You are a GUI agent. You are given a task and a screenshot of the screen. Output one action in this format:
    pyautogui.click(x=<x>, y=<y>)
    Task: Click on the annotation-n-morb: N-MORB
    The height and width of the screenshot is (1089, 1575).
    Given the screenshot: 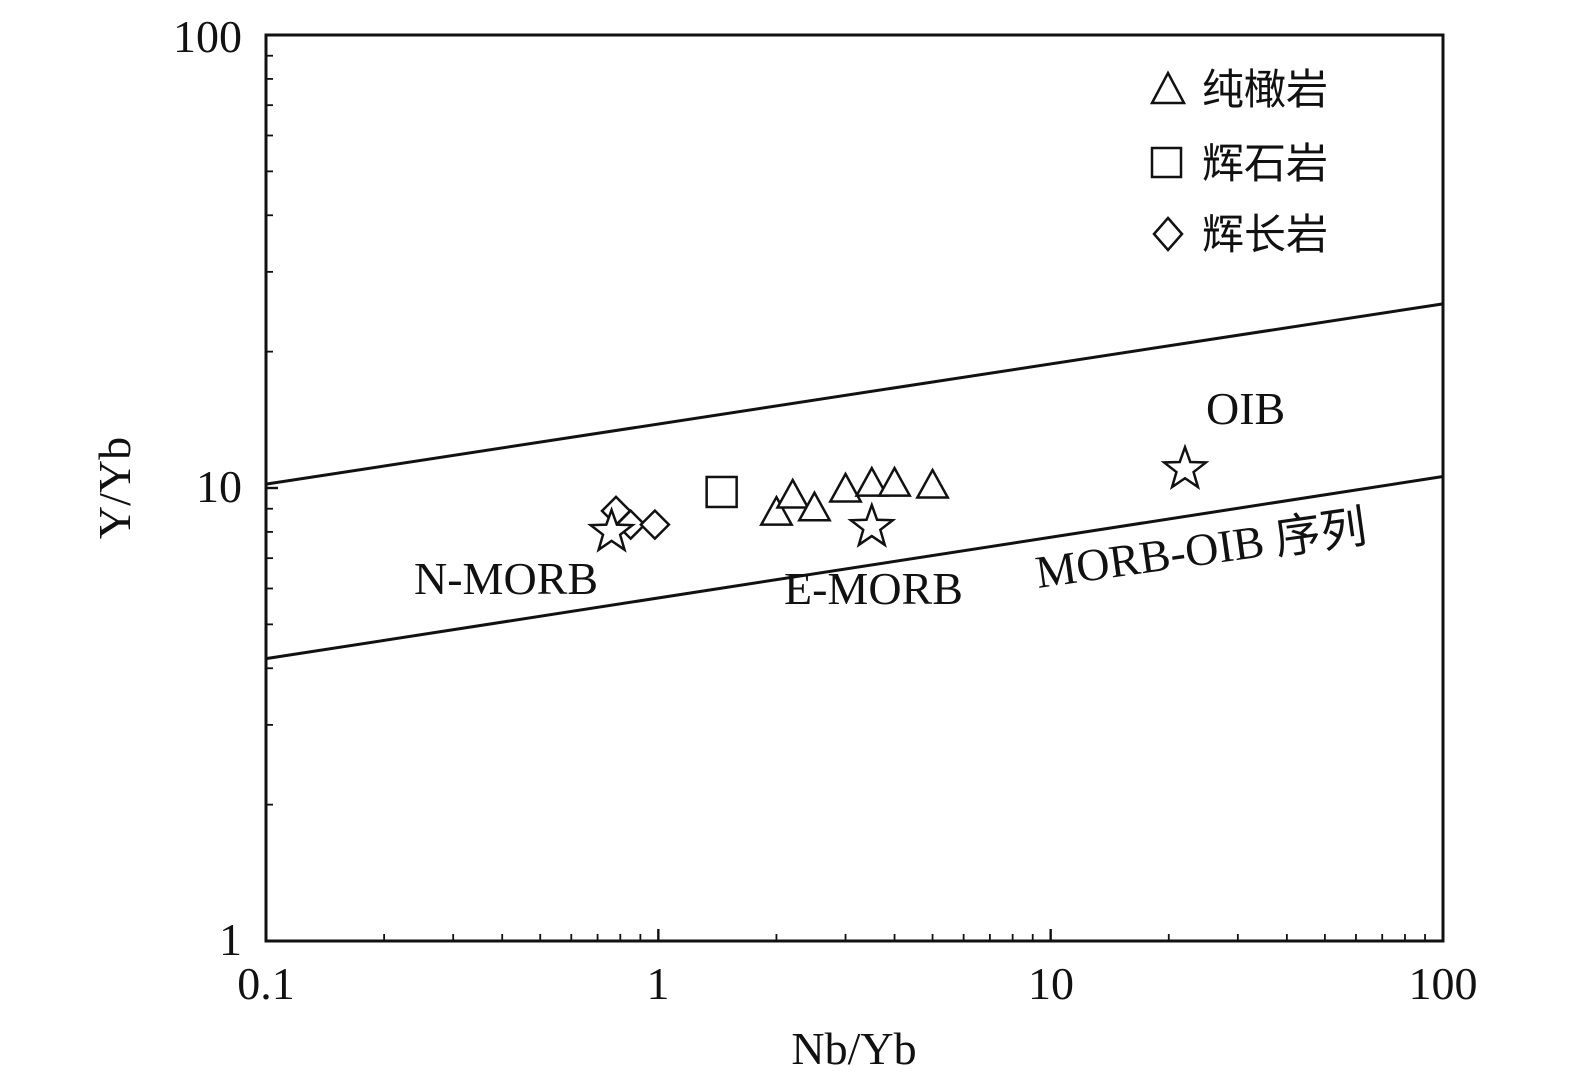 What is the action you would take?
    pyautogui.click(x=506, y=578)
    